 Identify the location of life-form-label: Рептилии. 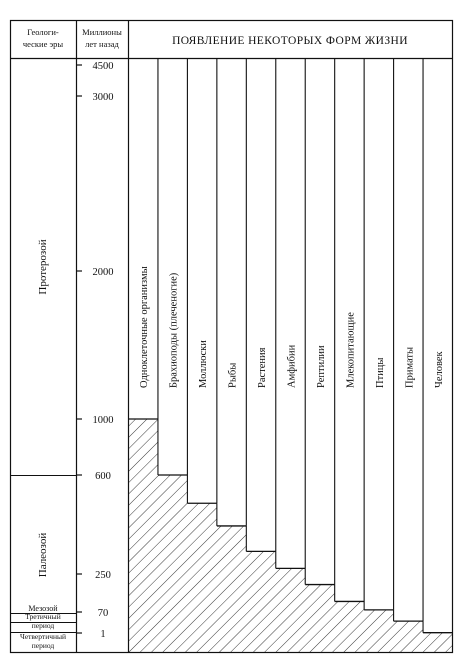
(321, 366).